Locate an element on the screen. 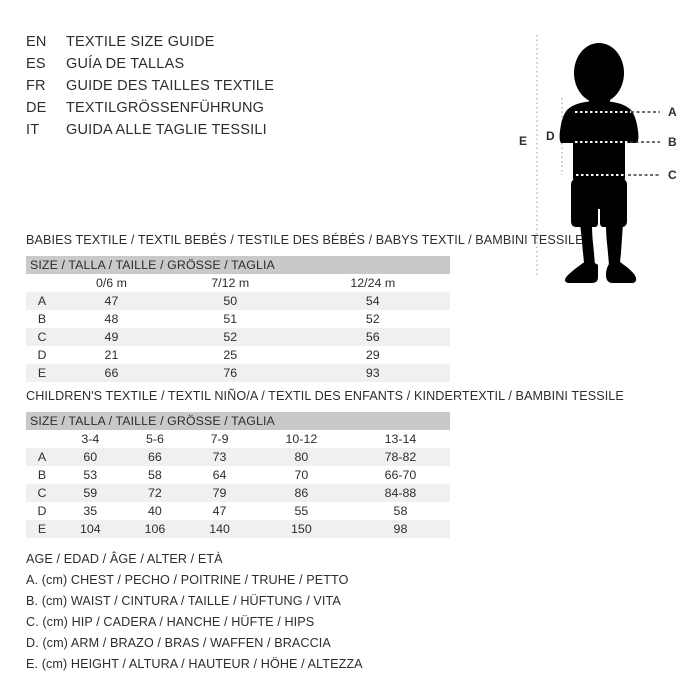 The height and width of the screenshot is (700, 700). table-cell: 73 is located at coordinates (219, 457).